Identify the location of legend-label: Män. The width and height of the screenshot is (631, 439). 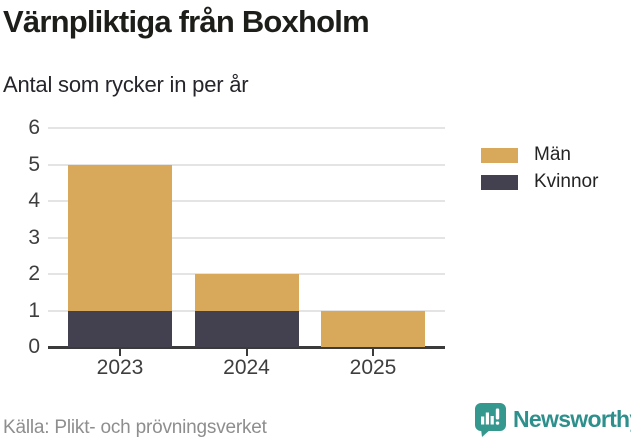
(552, 154).